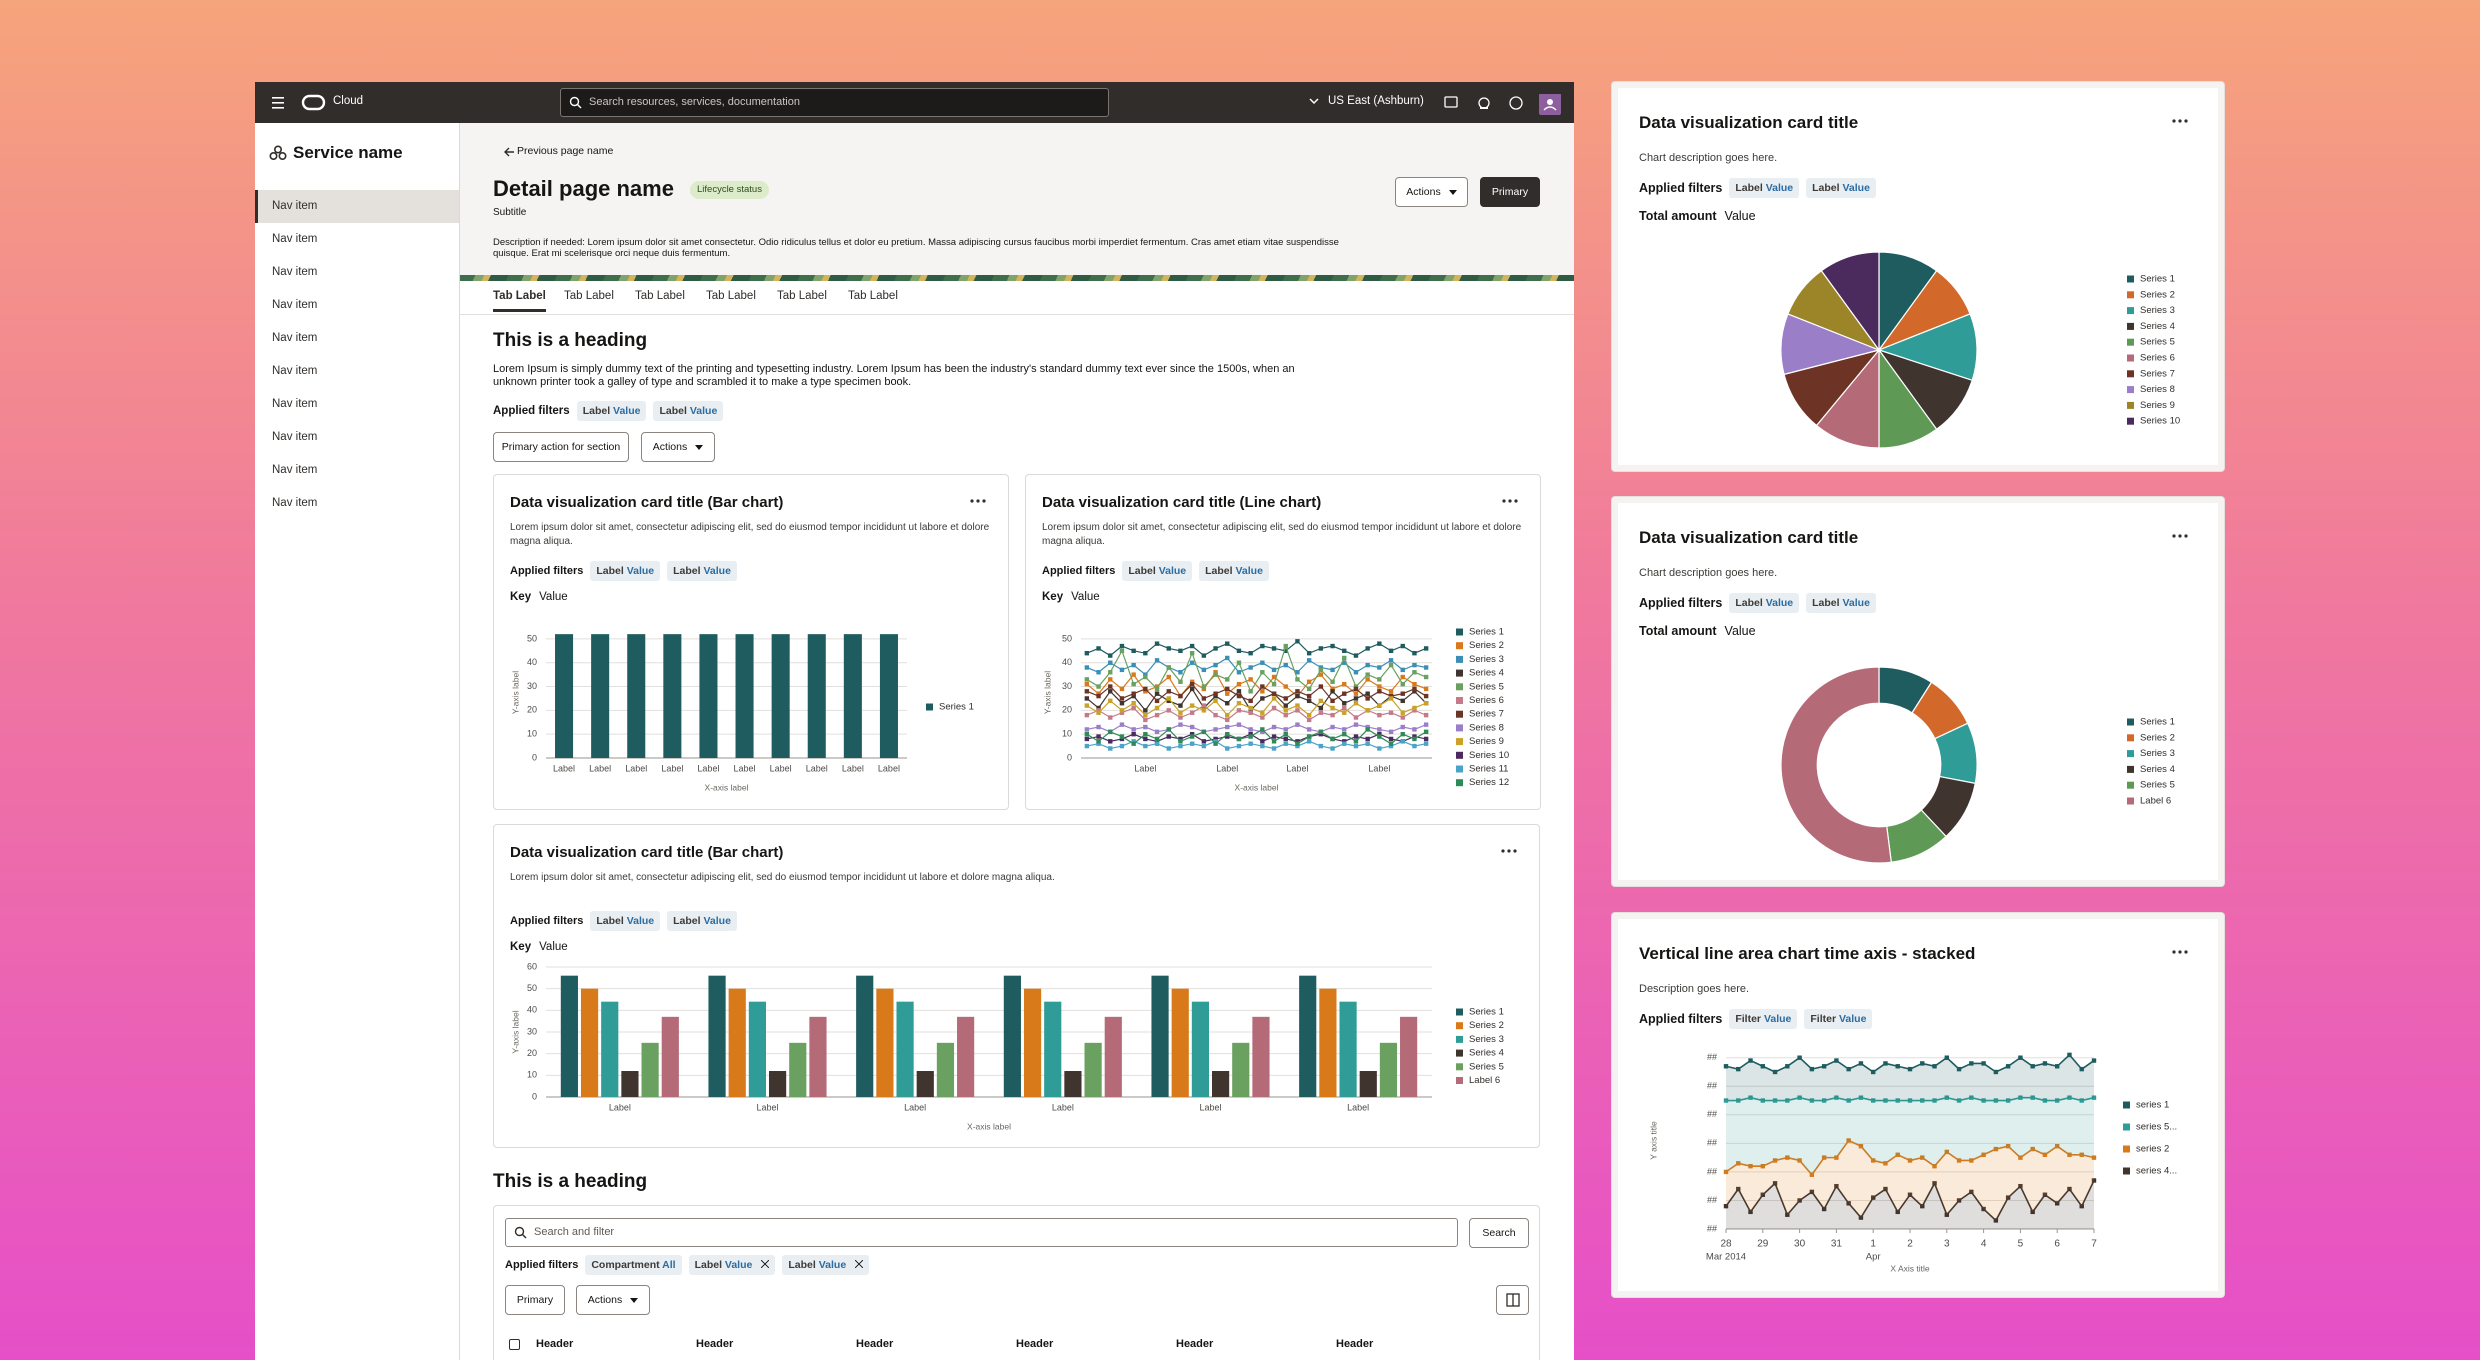 The height and width of the screenshot is (1360, 2480). Describe the element at coordinates (532, 638) in the screenshot. I see `y-tick-label: 50` at that location.